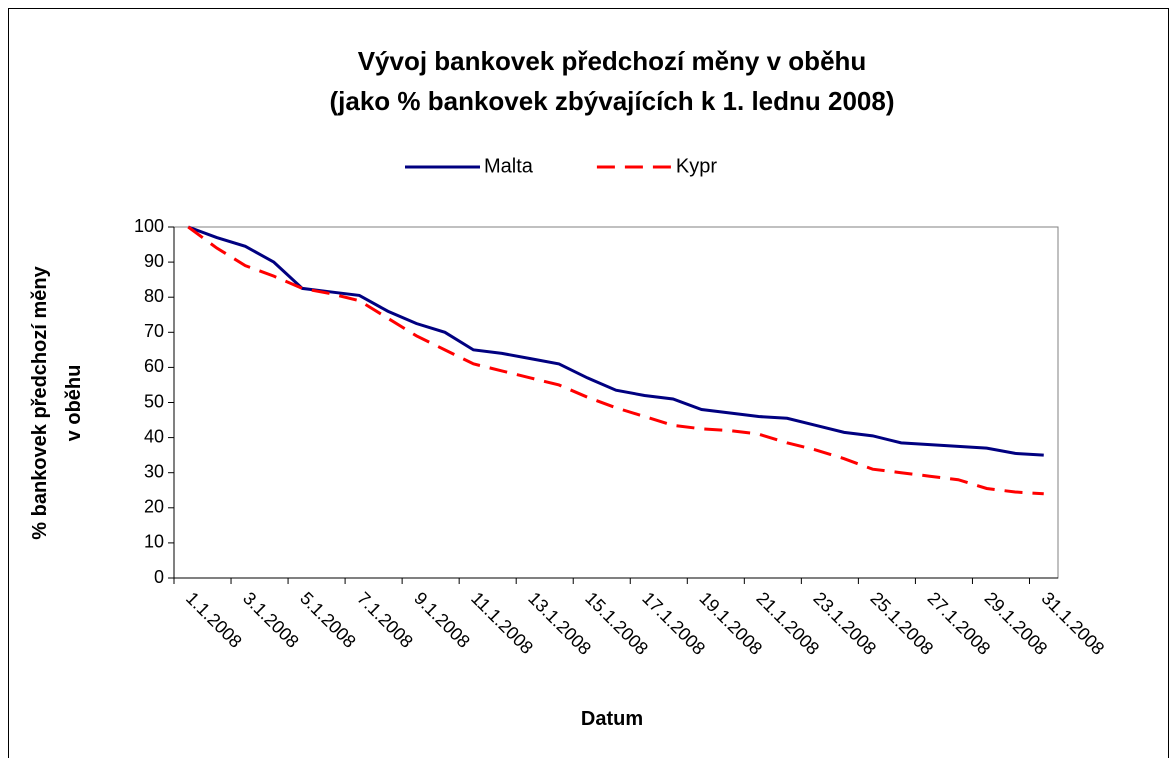  What do you see at coordinates (612, 719) in the screenshot?
I see `x-axis-label: Datum` at bounding box center [612, 719].